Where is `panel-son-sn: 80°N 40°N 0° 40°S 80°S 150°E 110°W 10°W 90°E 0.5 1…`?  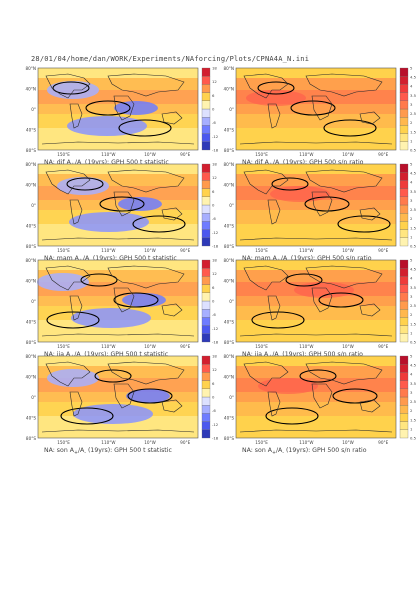
panel-son-sn: 80°N 40°N 0° 40°S 80°S 150°E 110°W 10°W 90°E 0.5 1… is located at coordinates (319, 401).